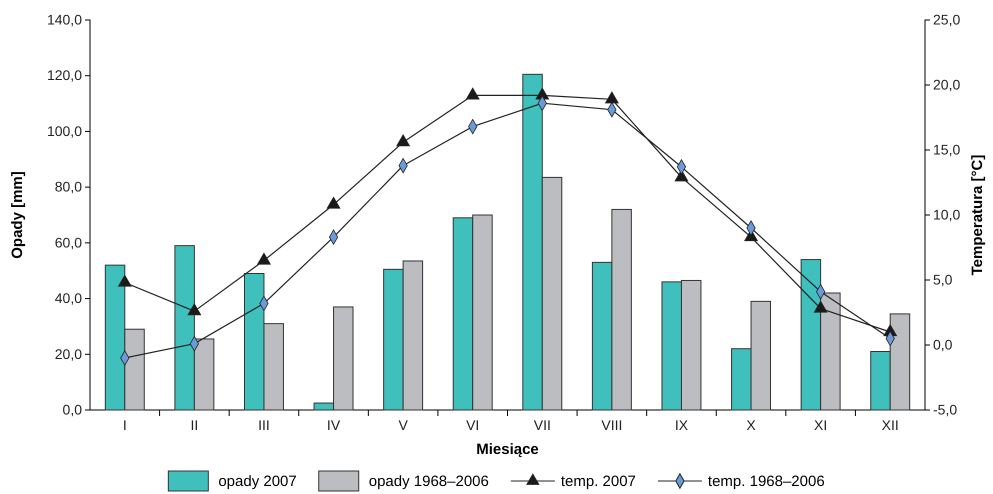 The width and height of the screenshot is (993, 494). Describe the element at coordinates (64, 19) in the screenshot. I see `y-tick-label: 140,0` at that location.